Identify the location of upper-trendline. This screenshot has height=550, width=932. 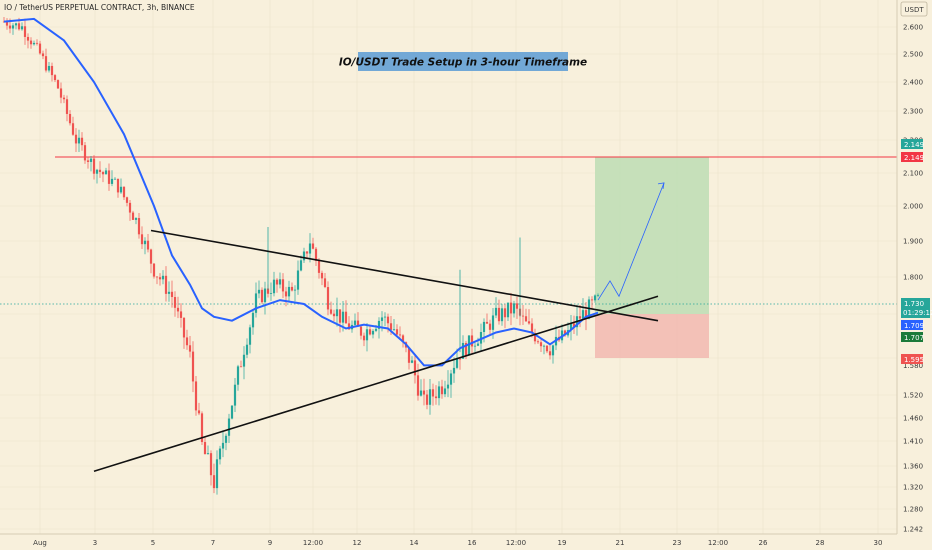
(404, 275).